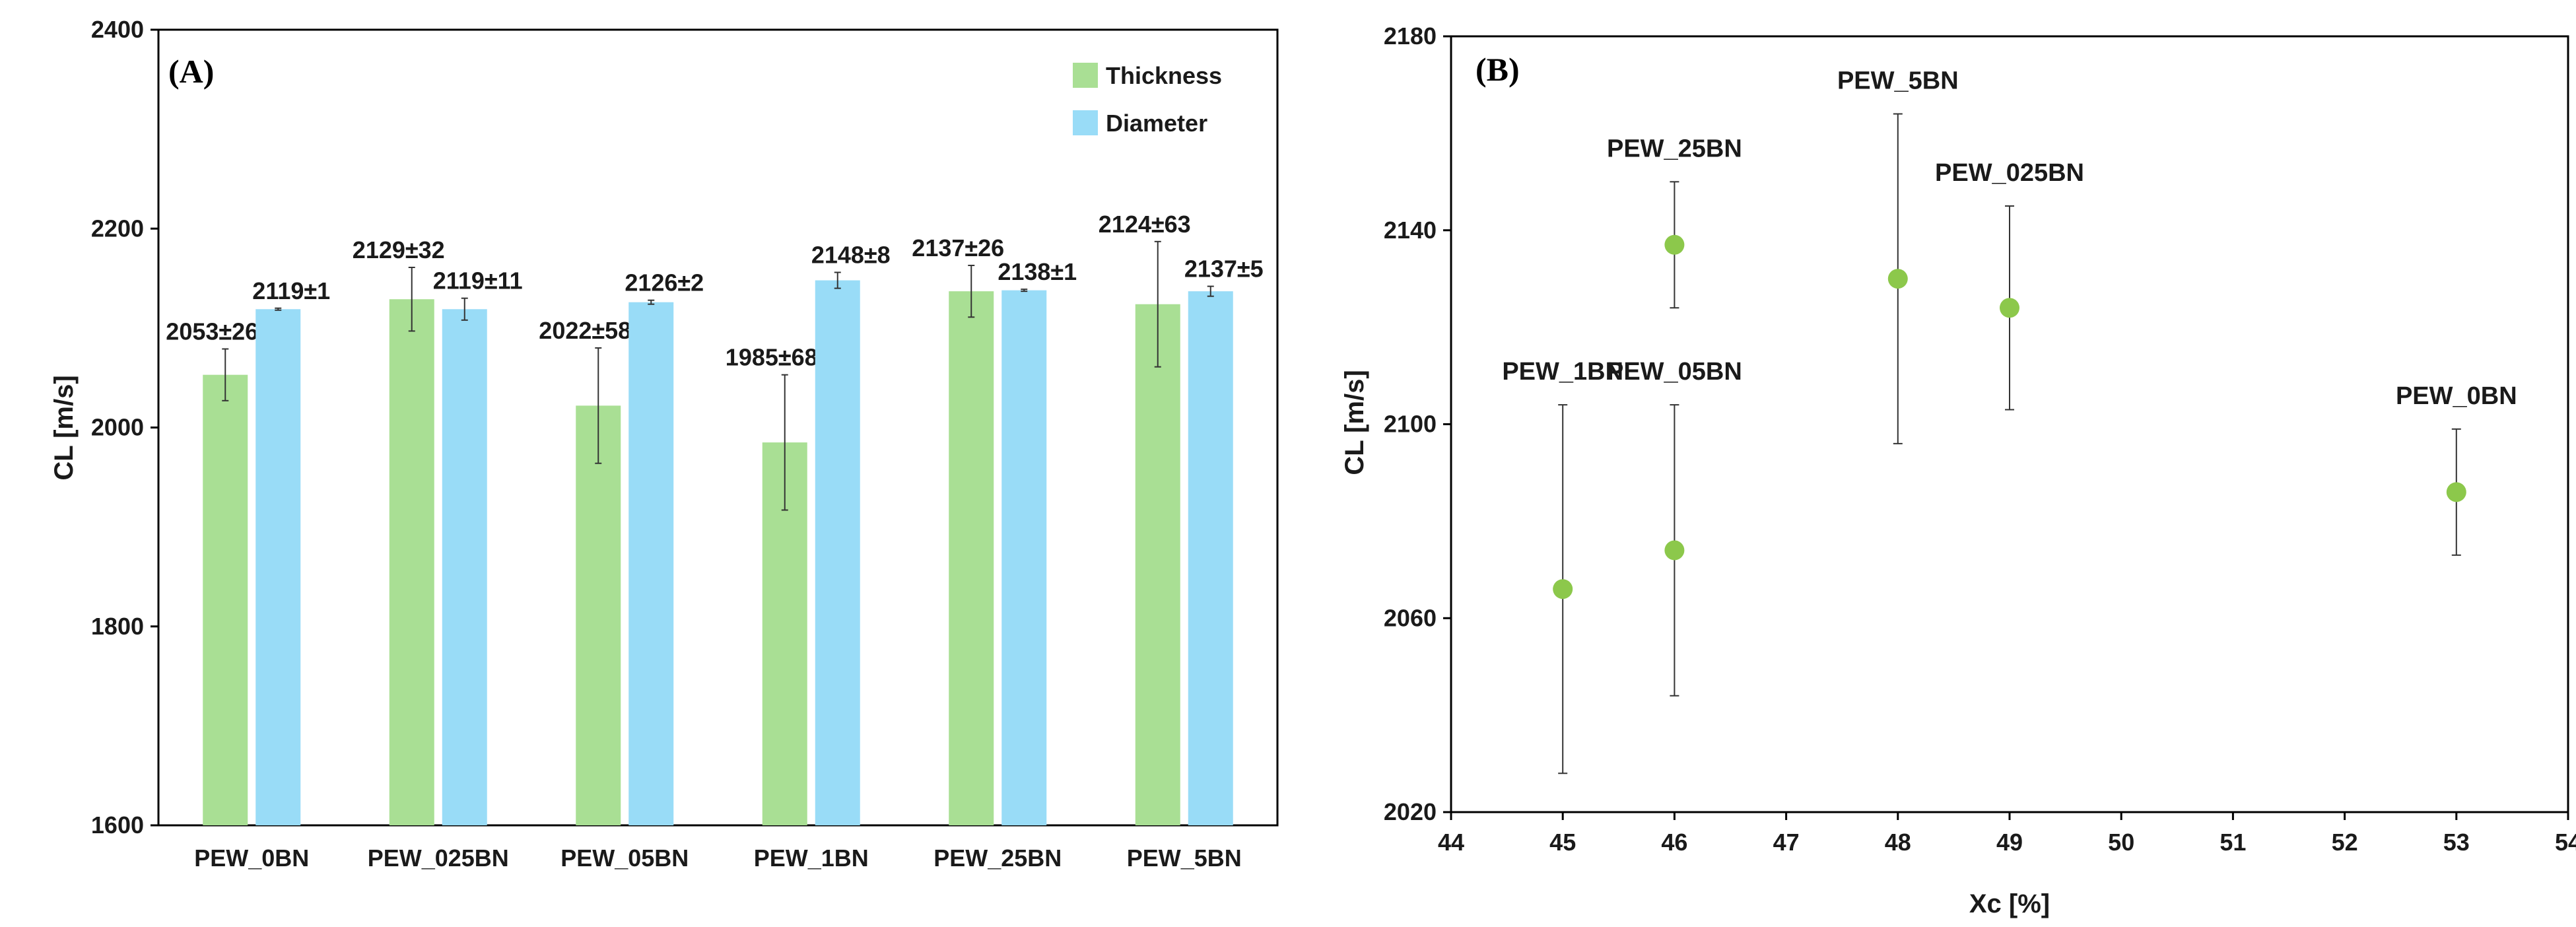 This screenshot has width=2576, height=927. Describe the element at coordinates (252, 858) in the screenshot. I see `x-tick-label-a: PEW_0BN` at that location.